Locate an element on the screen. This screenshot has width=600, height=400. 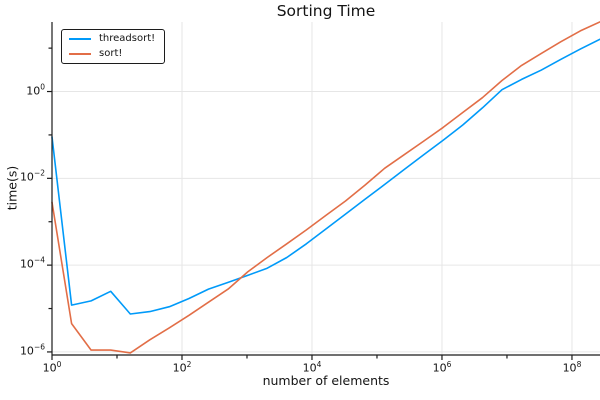
x-axis-label: number of elements is located at coordinates (326, 380).